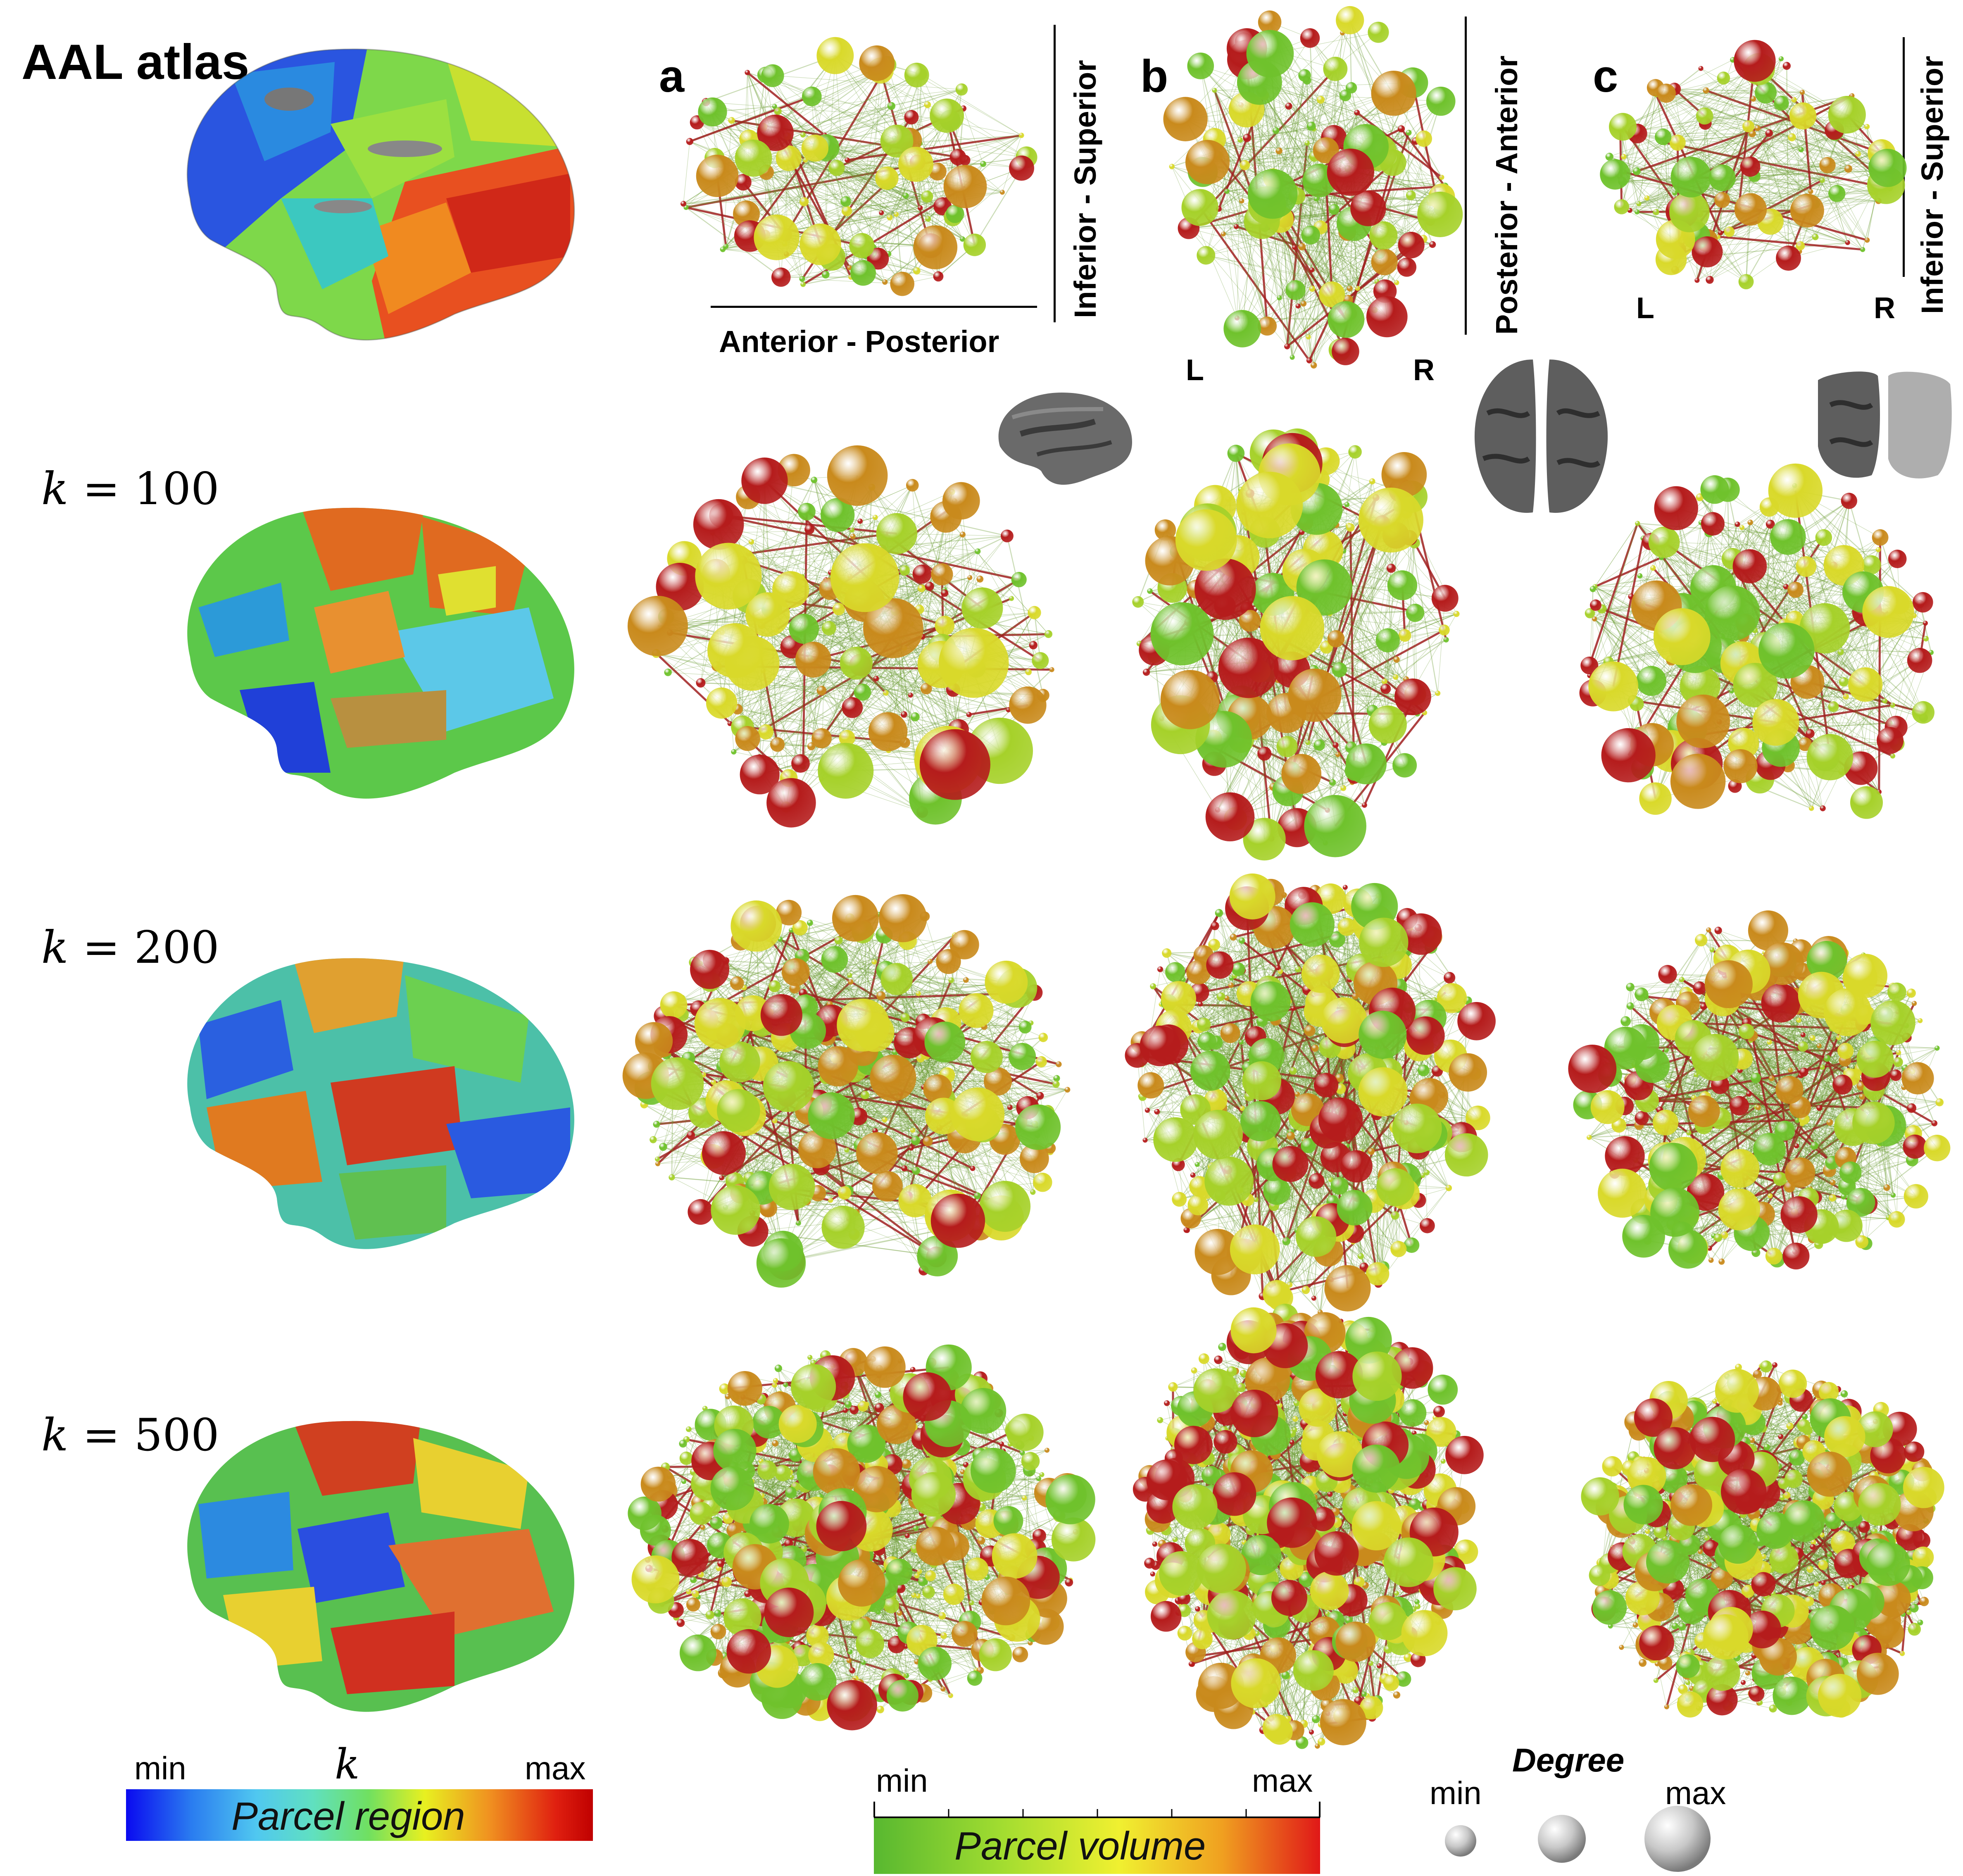 This screenshot has width=1963, height=1876. I want to click on network-panel-b-k200, so click(1307, 1097).